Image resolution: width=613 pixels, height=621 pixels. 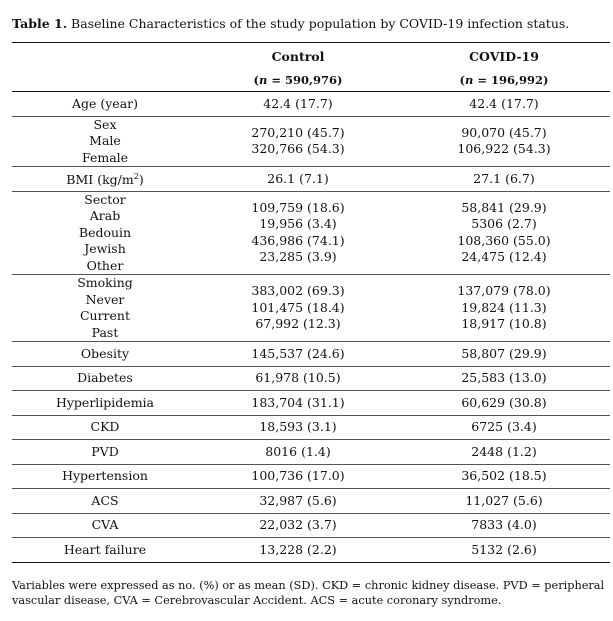 I want to click on row-label: CVA, so click(x=105, y=524).